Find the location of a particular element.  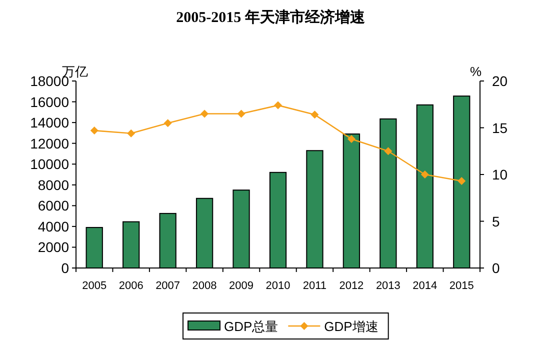

x-tick-label: 2006 is located at coordinates (131, 286).